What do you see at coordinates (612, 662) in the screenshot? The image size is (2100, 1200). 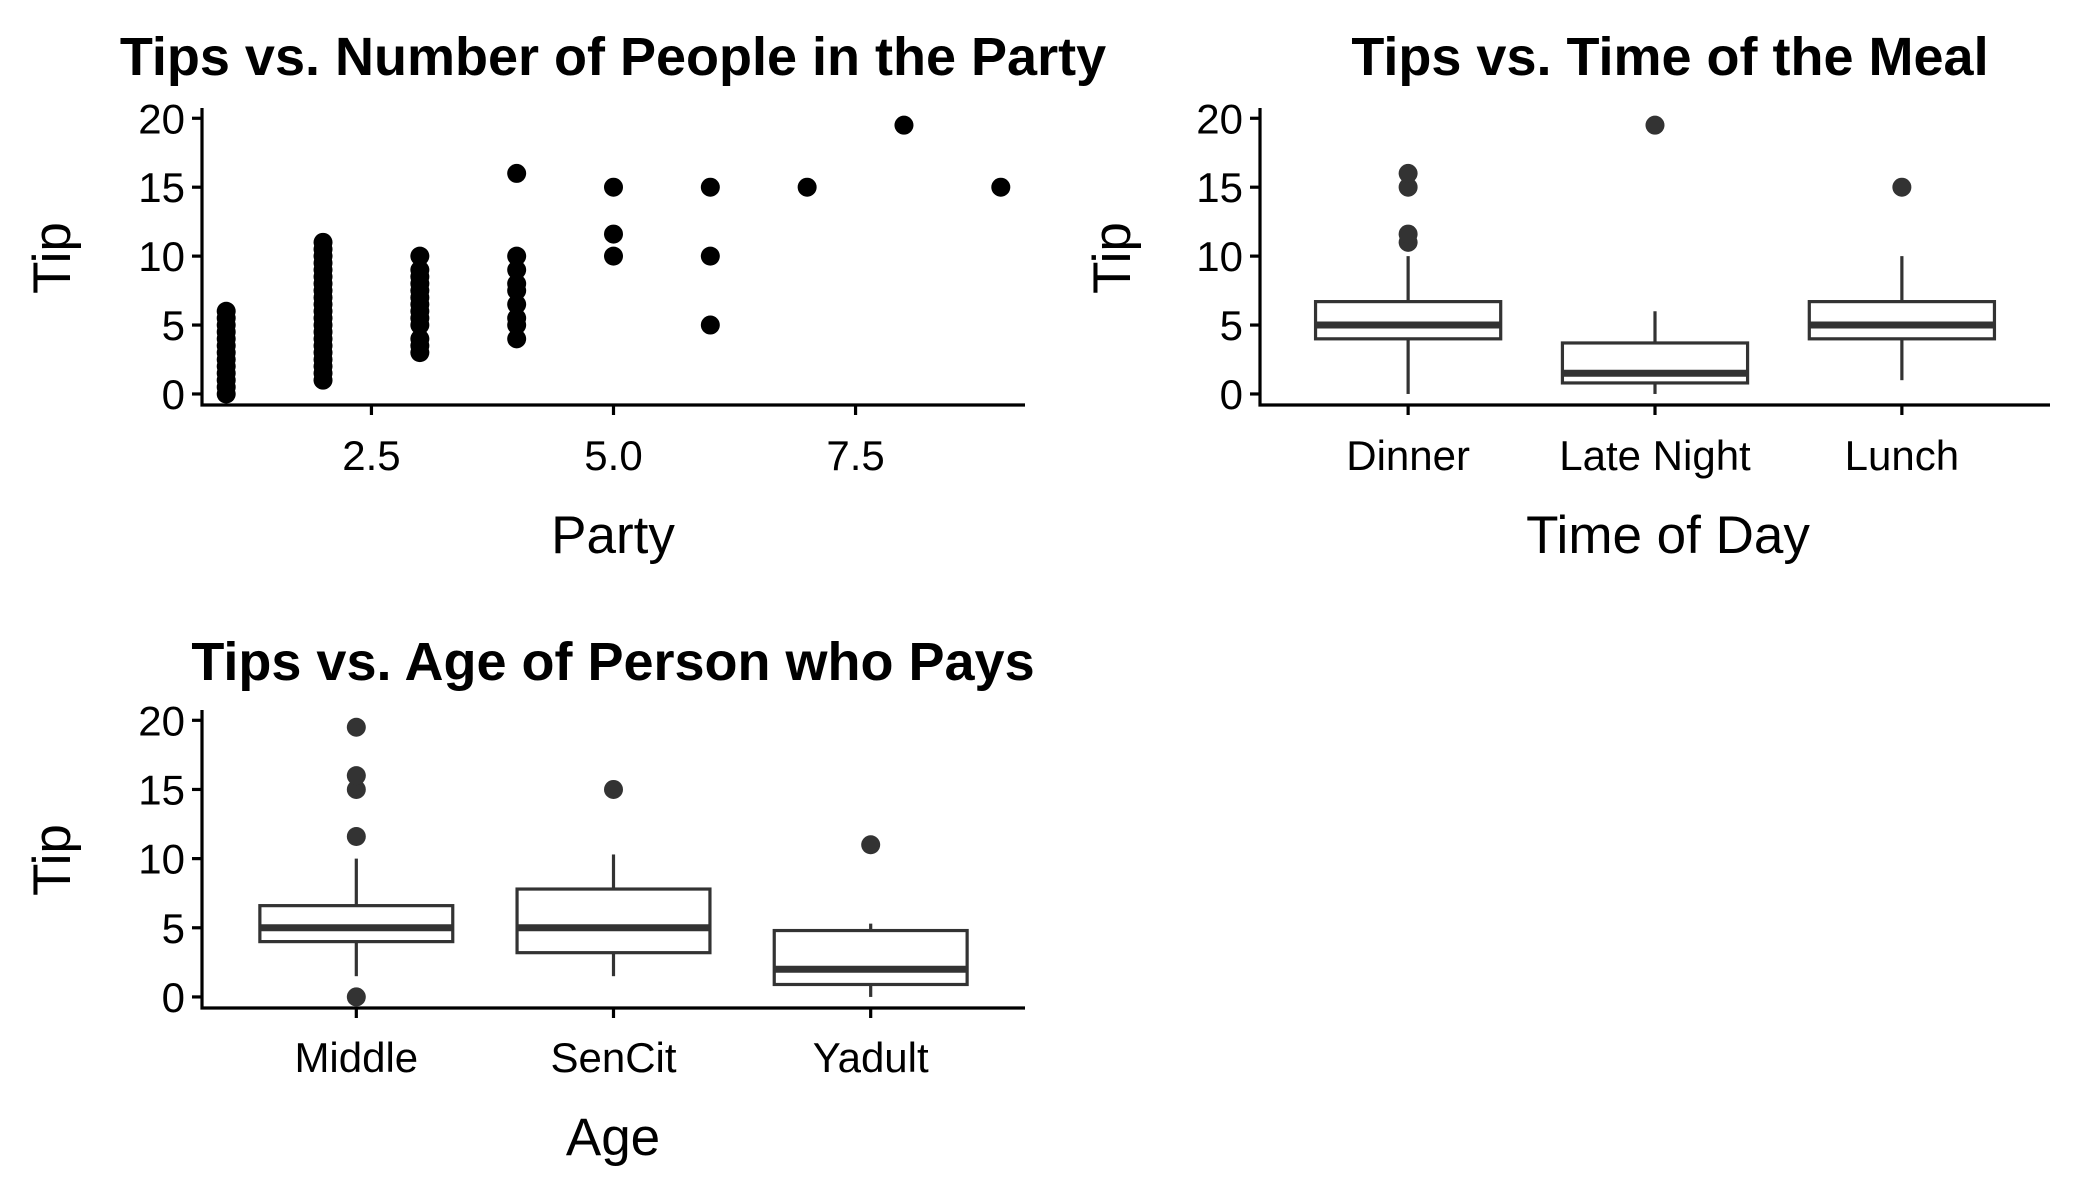 I see `chart-title: Tips vs. Age of Person who Pays` at bounding box center [612, 662].